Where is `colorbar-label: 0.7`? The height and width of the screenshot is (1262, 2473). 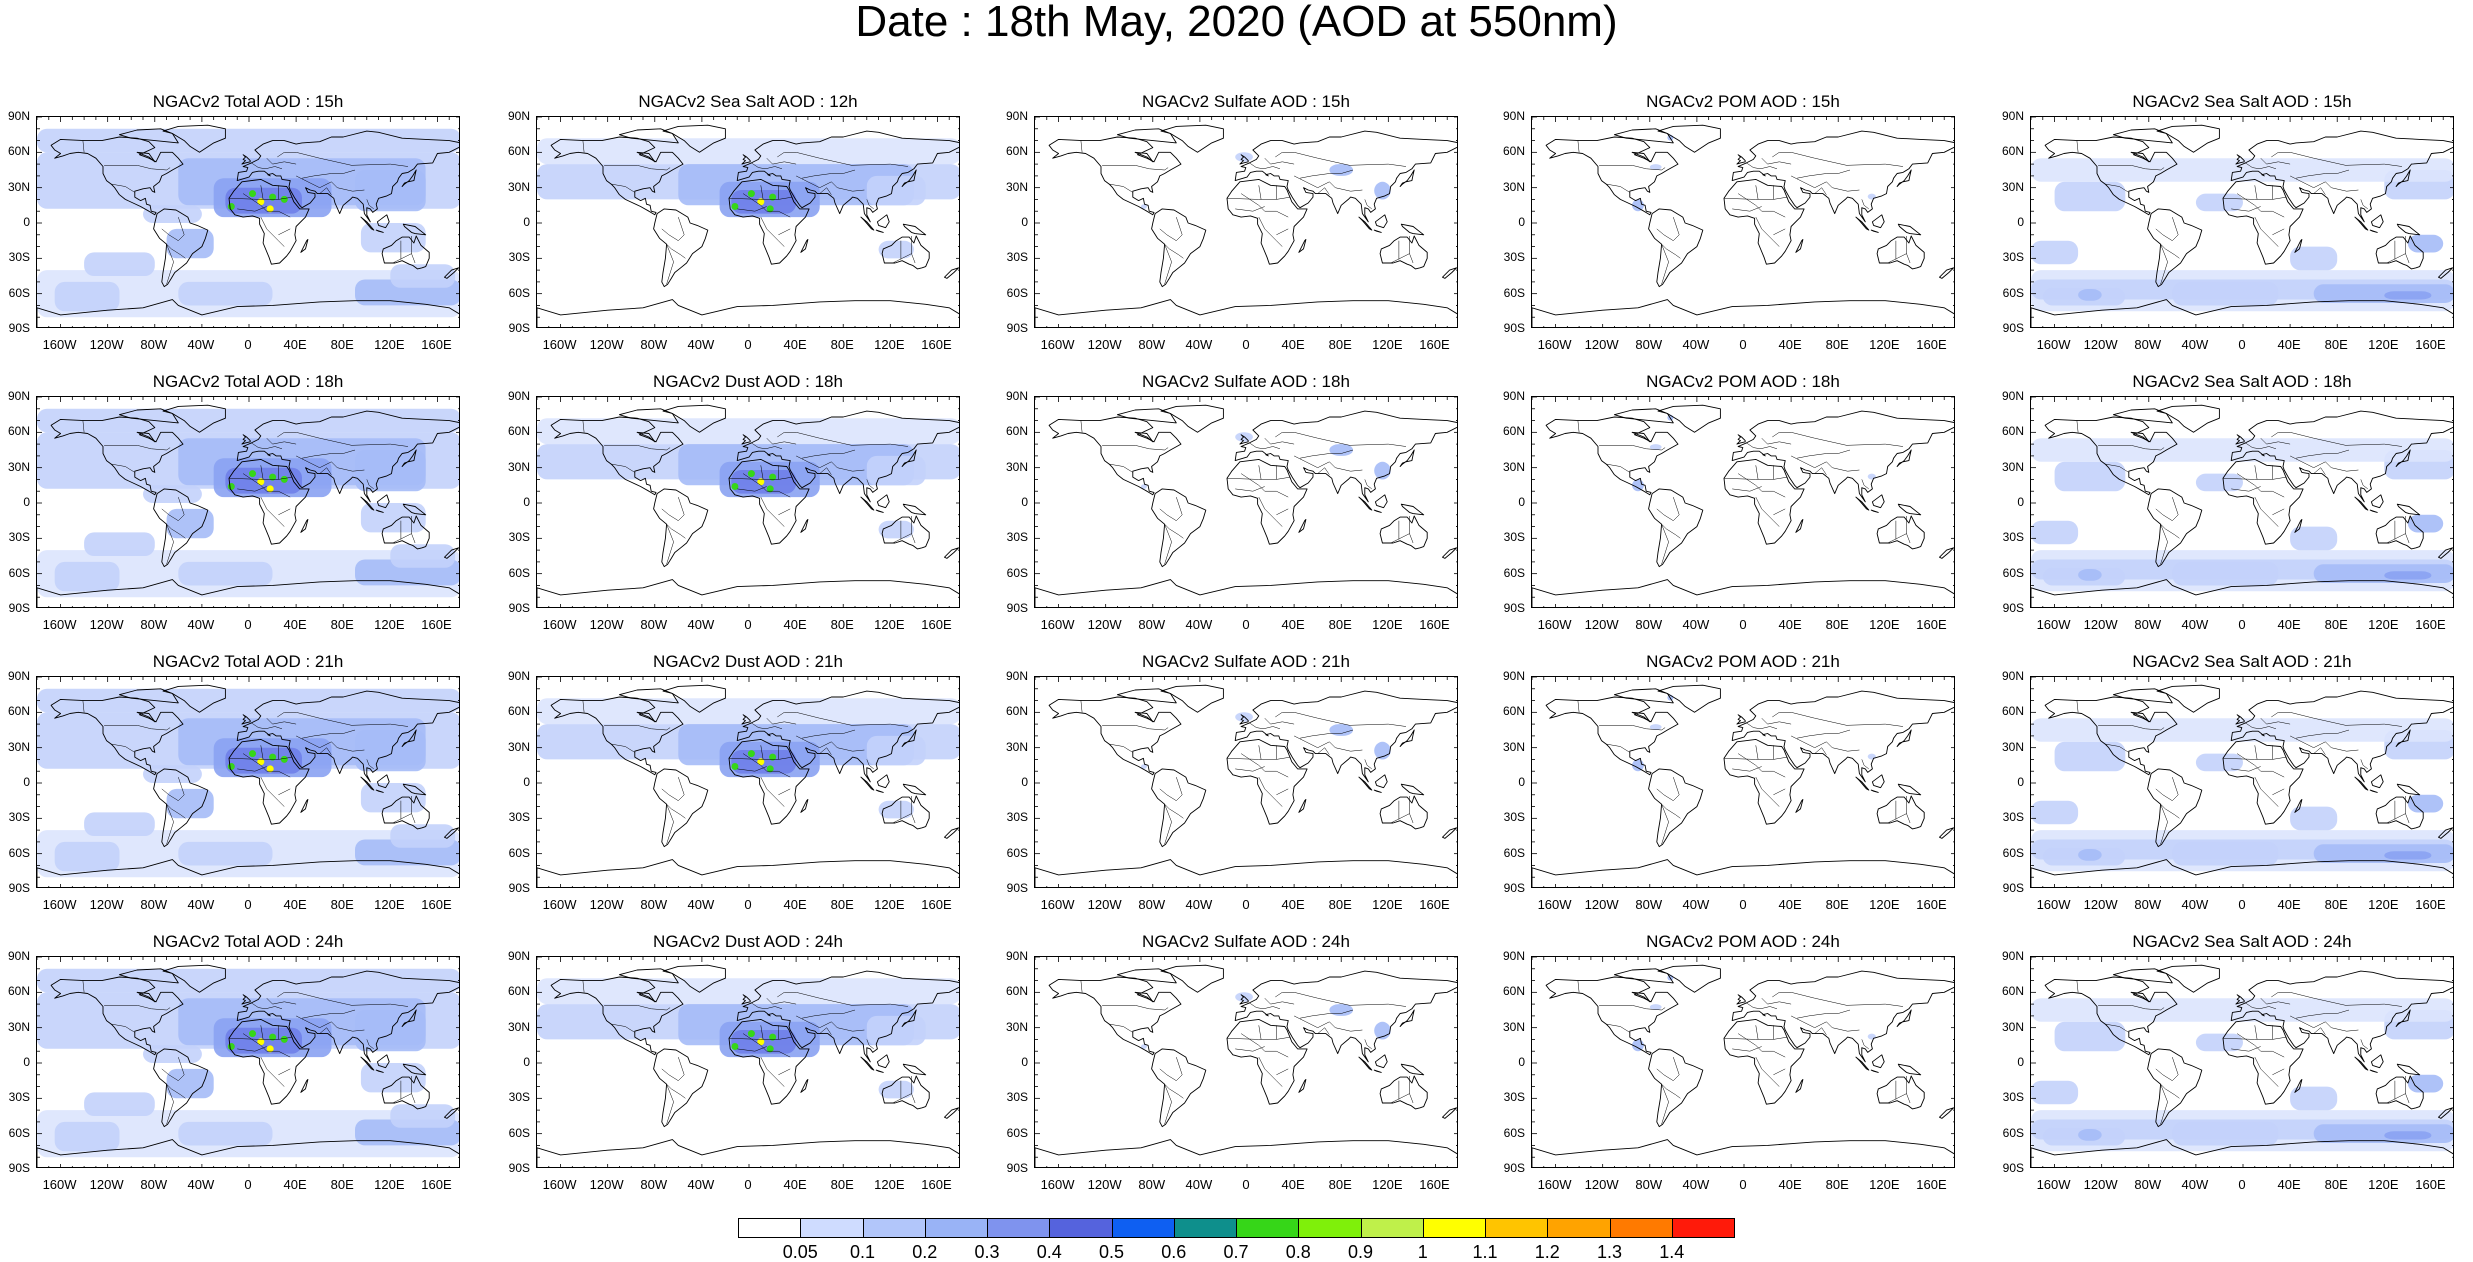 colorbar-label: 0.7 is located at coordinates (1236, 1252).